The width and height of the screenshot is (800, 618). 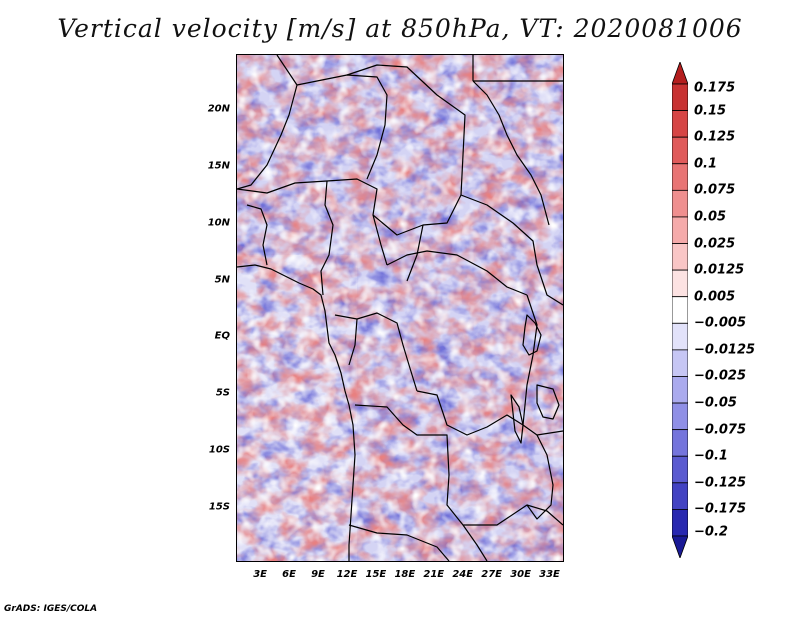 I want to click on lat-label-eq: EQ, so click(x=222, y=336).